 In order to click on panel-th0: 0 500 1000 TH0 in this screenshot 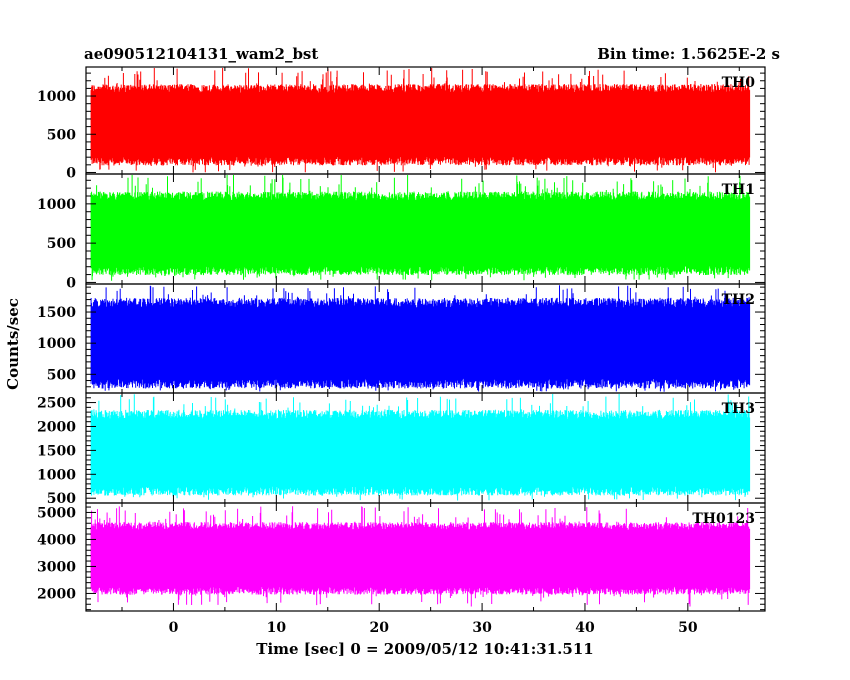, I will do `click(401, 123)`.